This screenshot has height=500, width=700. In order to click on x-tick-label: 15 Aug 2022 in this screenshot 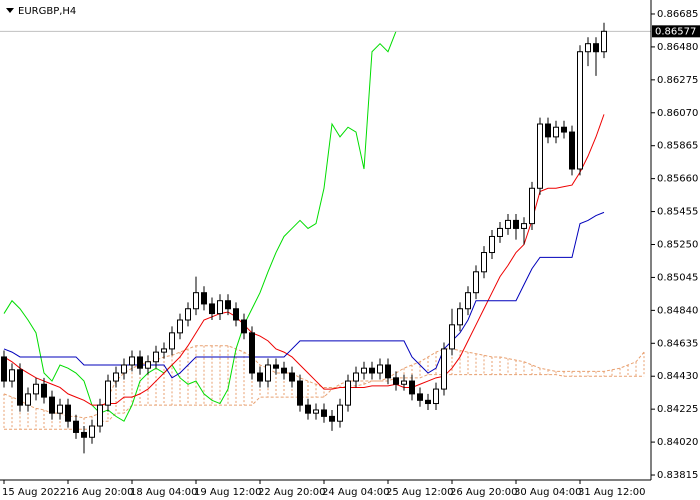, I will do `click(34, 492)`.